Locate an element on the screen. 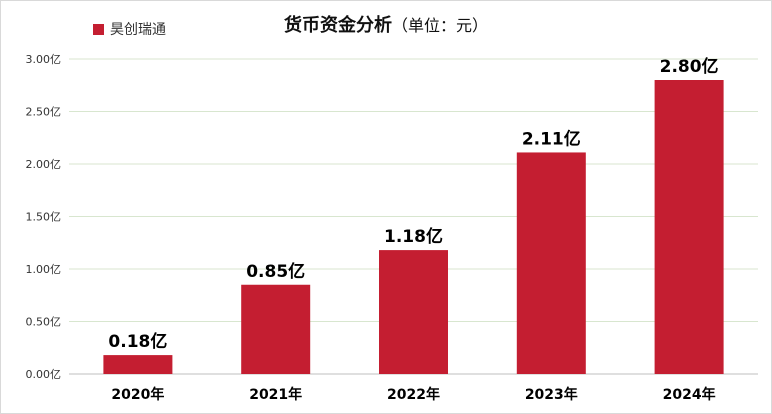 The image size is (772, 414). chart-title: 货币资金分析（单位：元） is located at coordinates (386, 24).